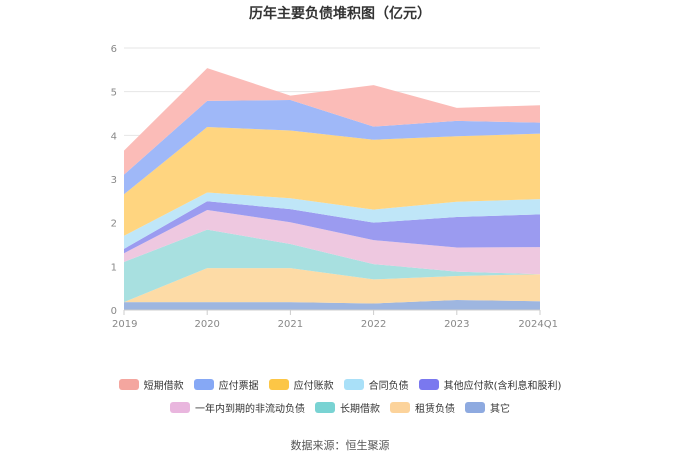 The width and height of the screenshot is (680, 460). What do you see at coordinates (114, 136) in the screenshot?
I see `y-tick-label: 4` at bounding box center [114, 136].